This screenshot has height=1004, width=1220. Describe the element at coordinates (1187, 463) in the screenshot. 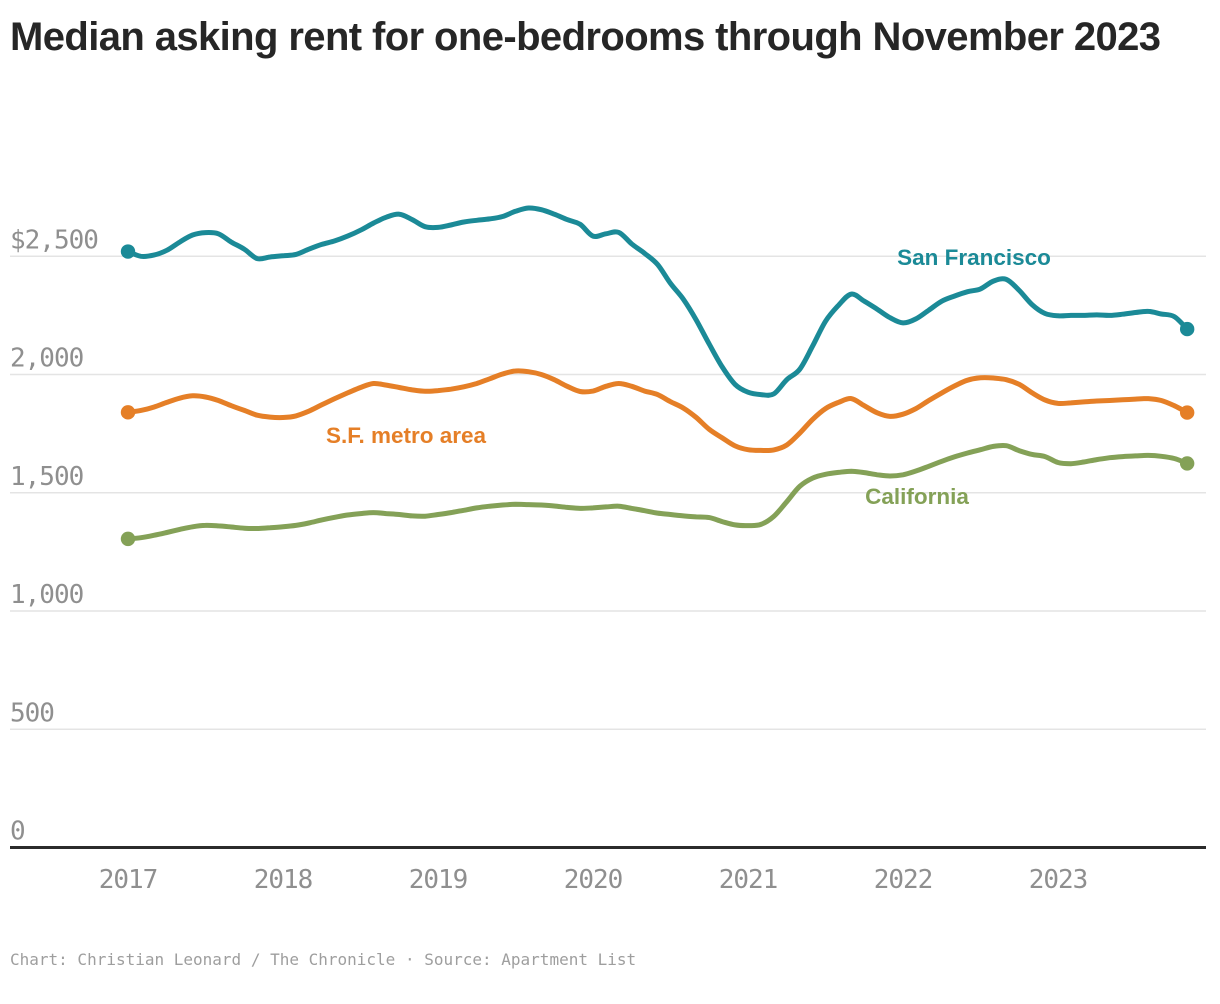

I see `series-end-dot-california` at that location.